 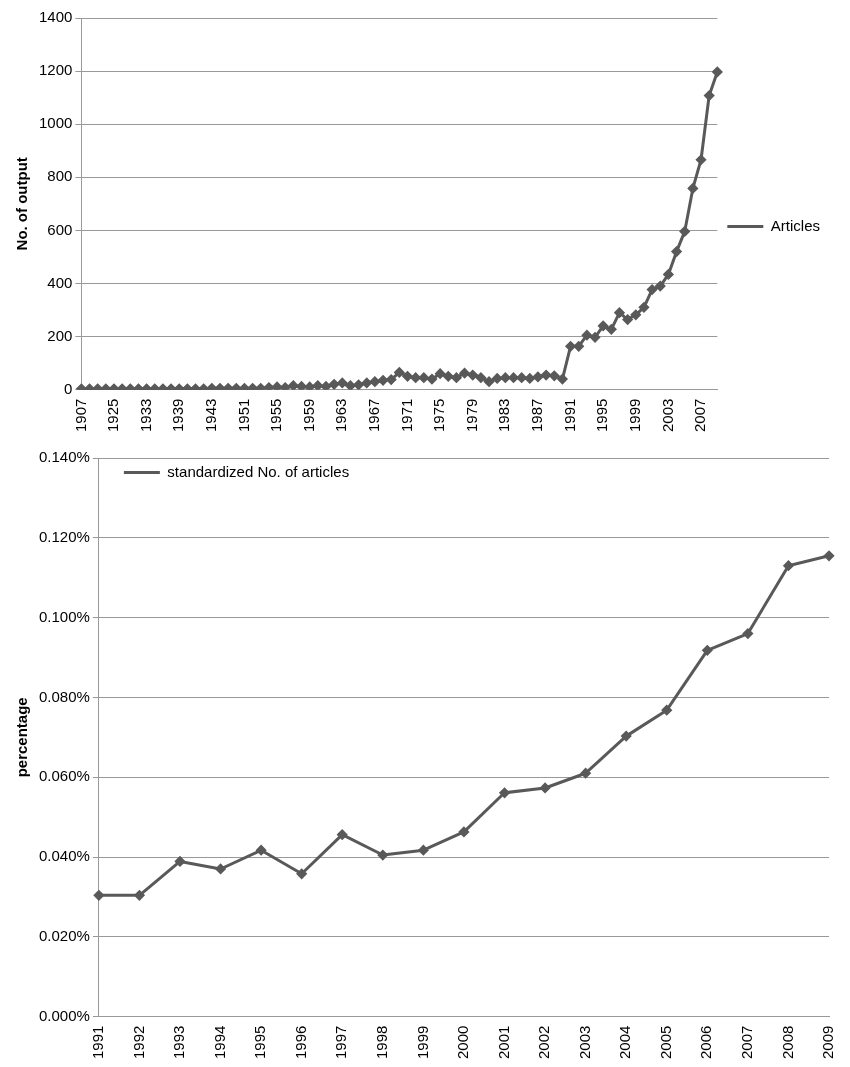 I want to click on y-tick-label: 1400, so click(x=55, y=17).